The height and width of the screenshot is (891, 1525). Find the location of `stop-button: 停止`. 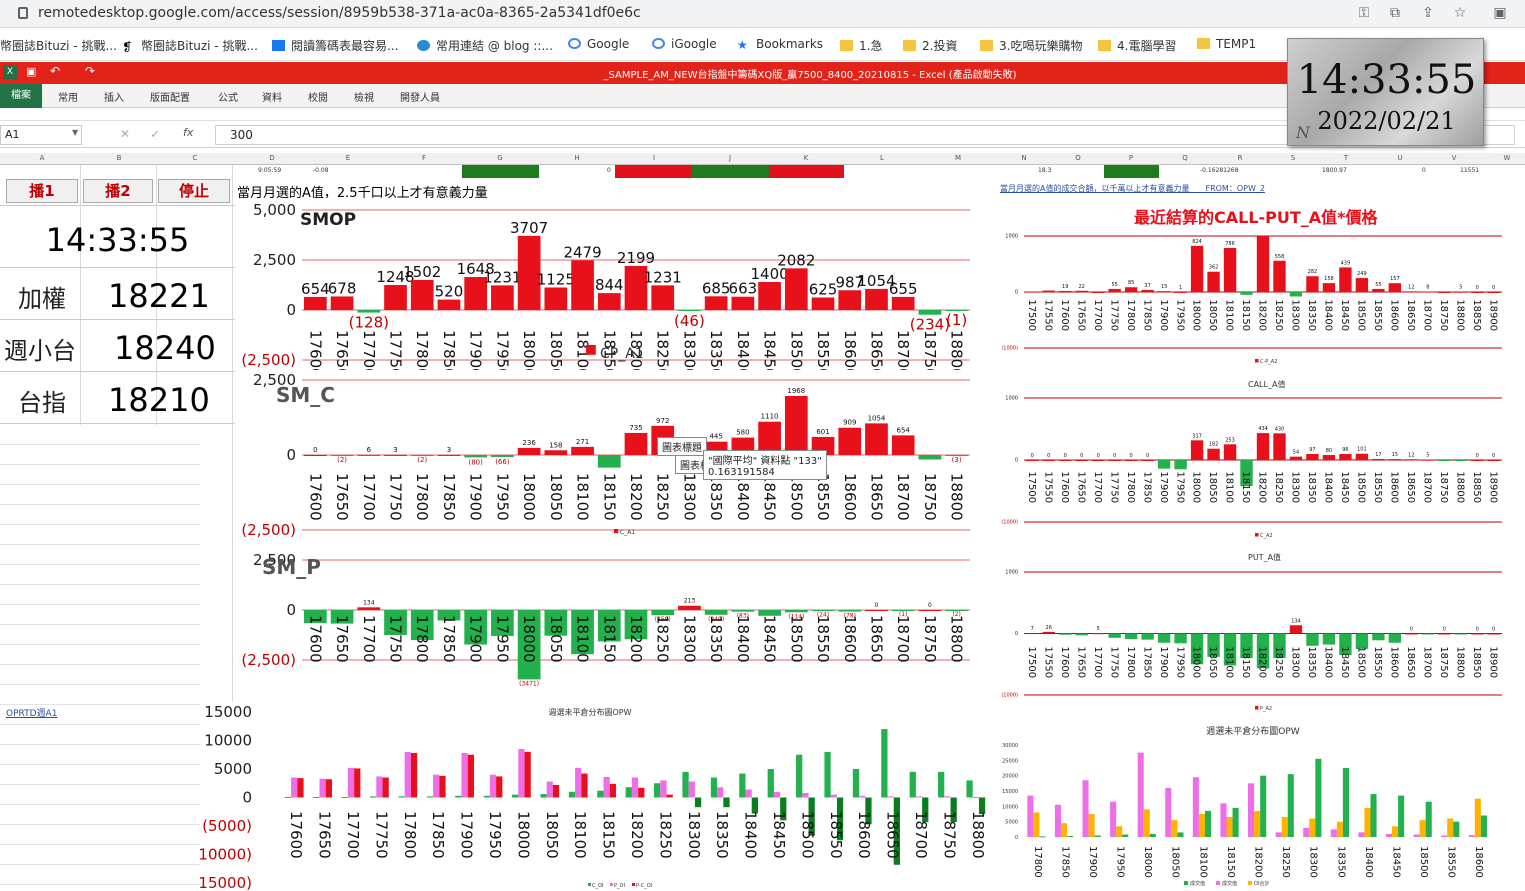

stop-button: 停止 is located at coordinates (194, 191).